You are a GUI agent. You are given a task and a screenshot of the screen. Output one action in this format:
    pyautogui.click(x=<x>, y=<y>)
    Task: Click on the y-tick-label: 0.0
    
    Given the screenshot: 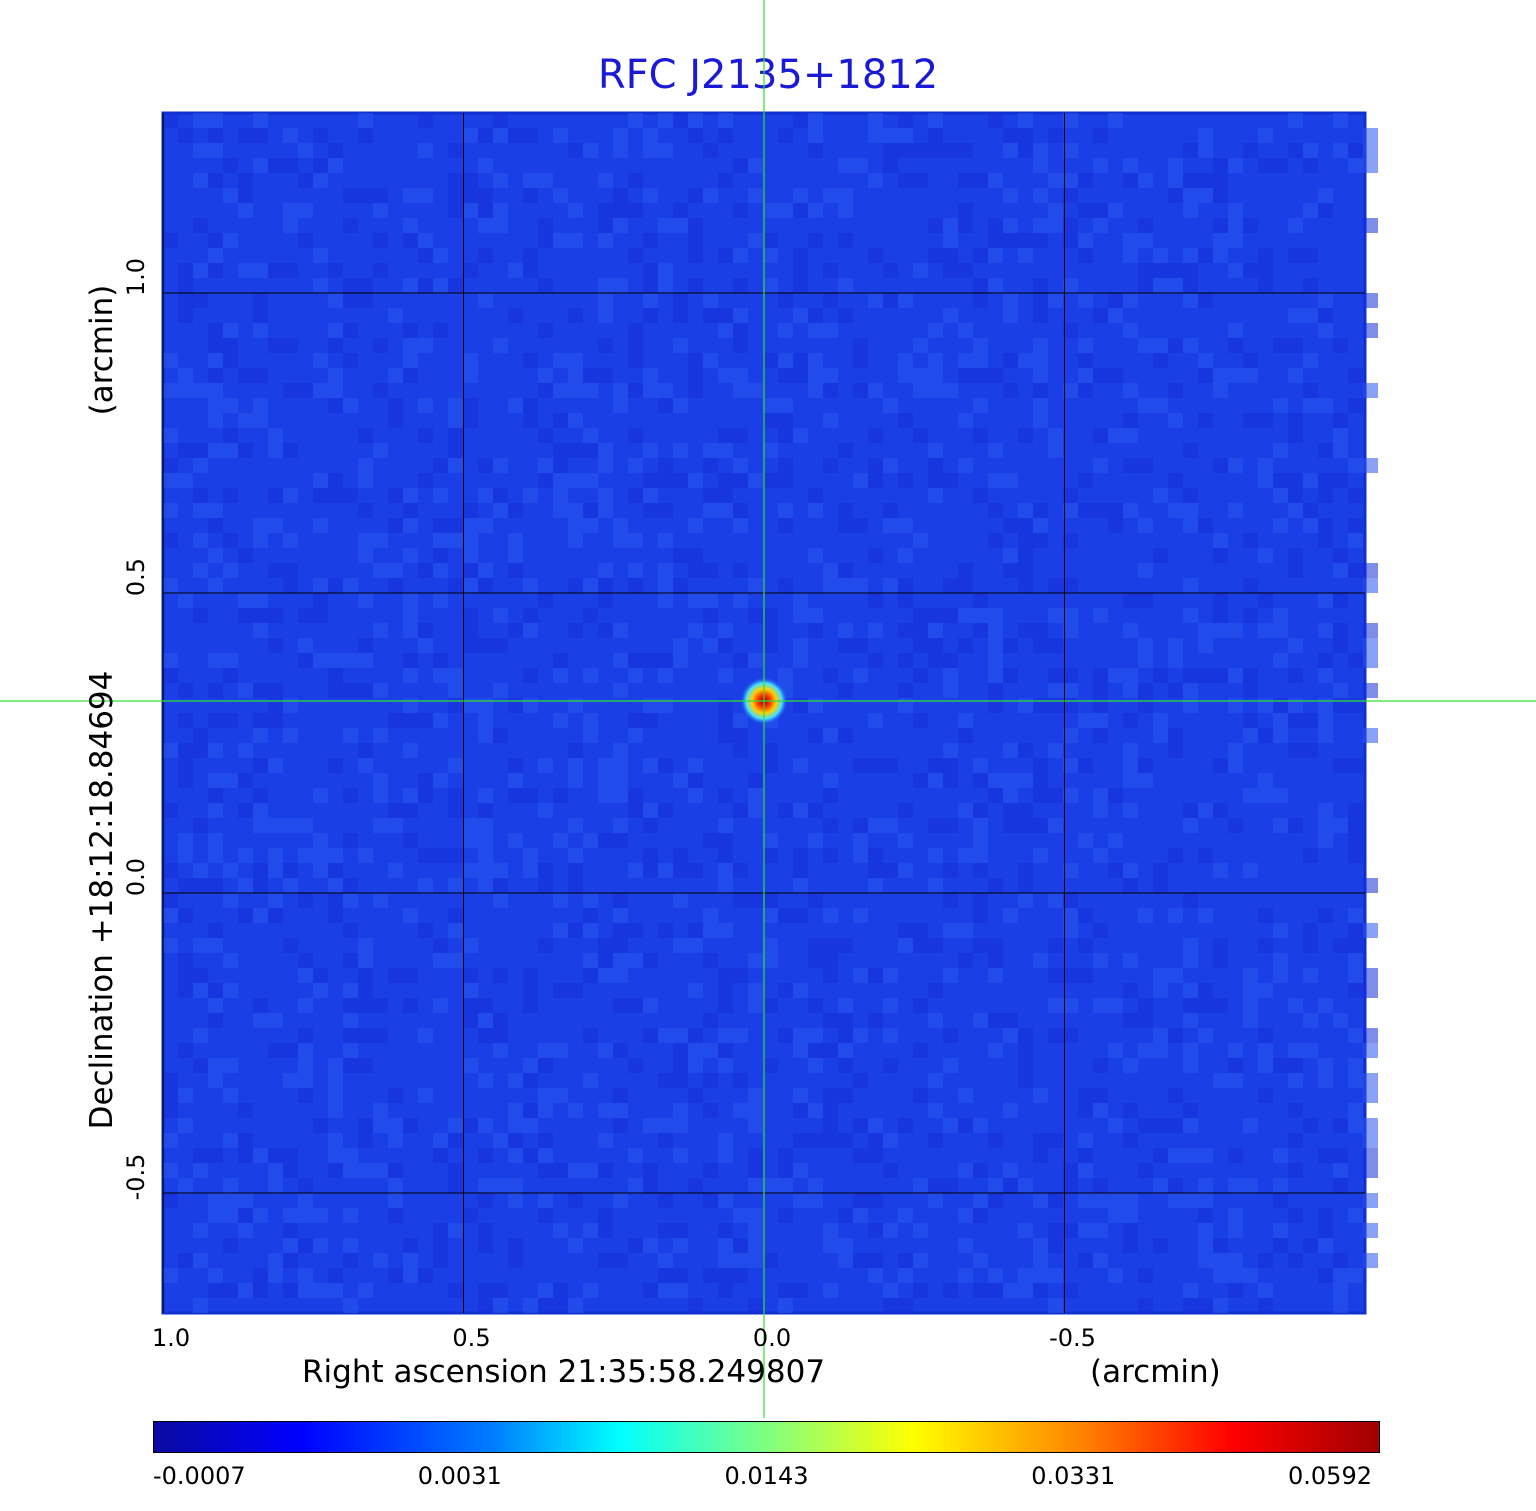 What is the action you would take?
    pyautogui.click(x=136, y=877)
    